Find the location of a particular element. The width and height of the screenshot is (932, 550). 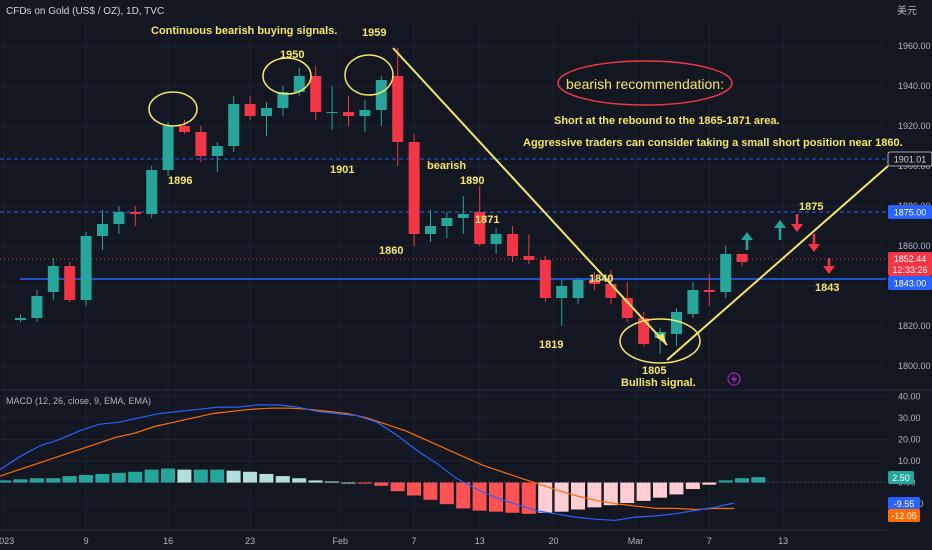

svg-text: 1875.00 is located at coordinates (910, 213).